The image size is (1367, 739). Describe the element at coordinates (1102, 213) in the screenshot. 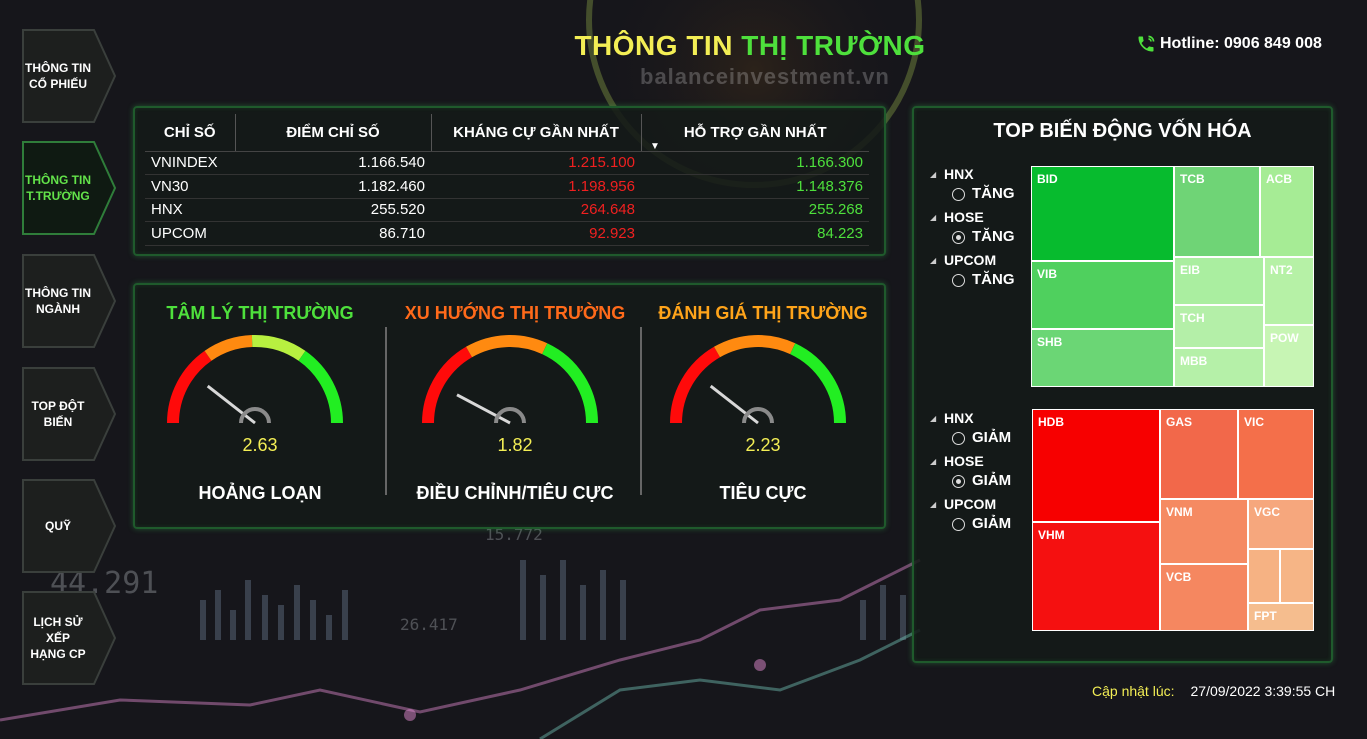

I see `treemap-tile: BID` at that location.